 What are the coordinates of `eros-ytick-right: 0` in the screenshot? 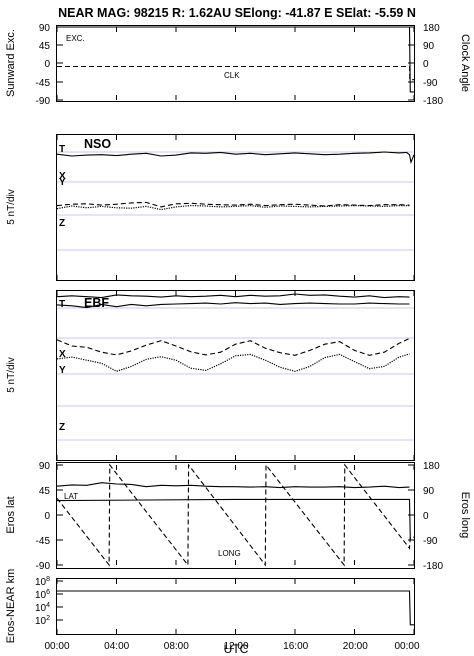 It's located at (426, 516).